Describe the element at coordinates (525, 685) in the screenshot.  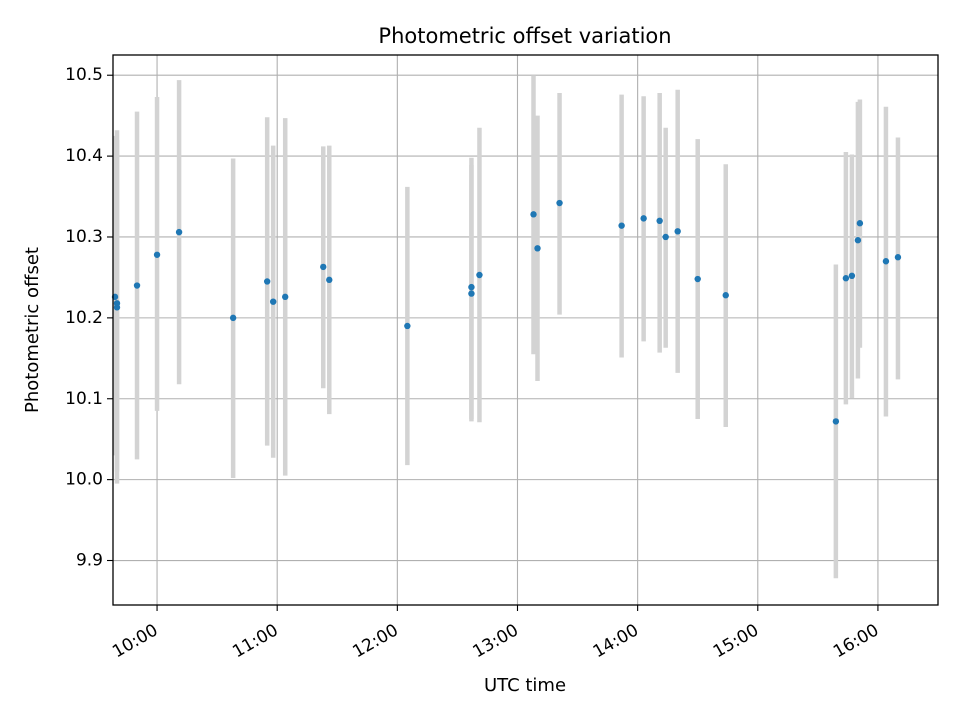
I see `x-axis-label: UTC time` at that location.